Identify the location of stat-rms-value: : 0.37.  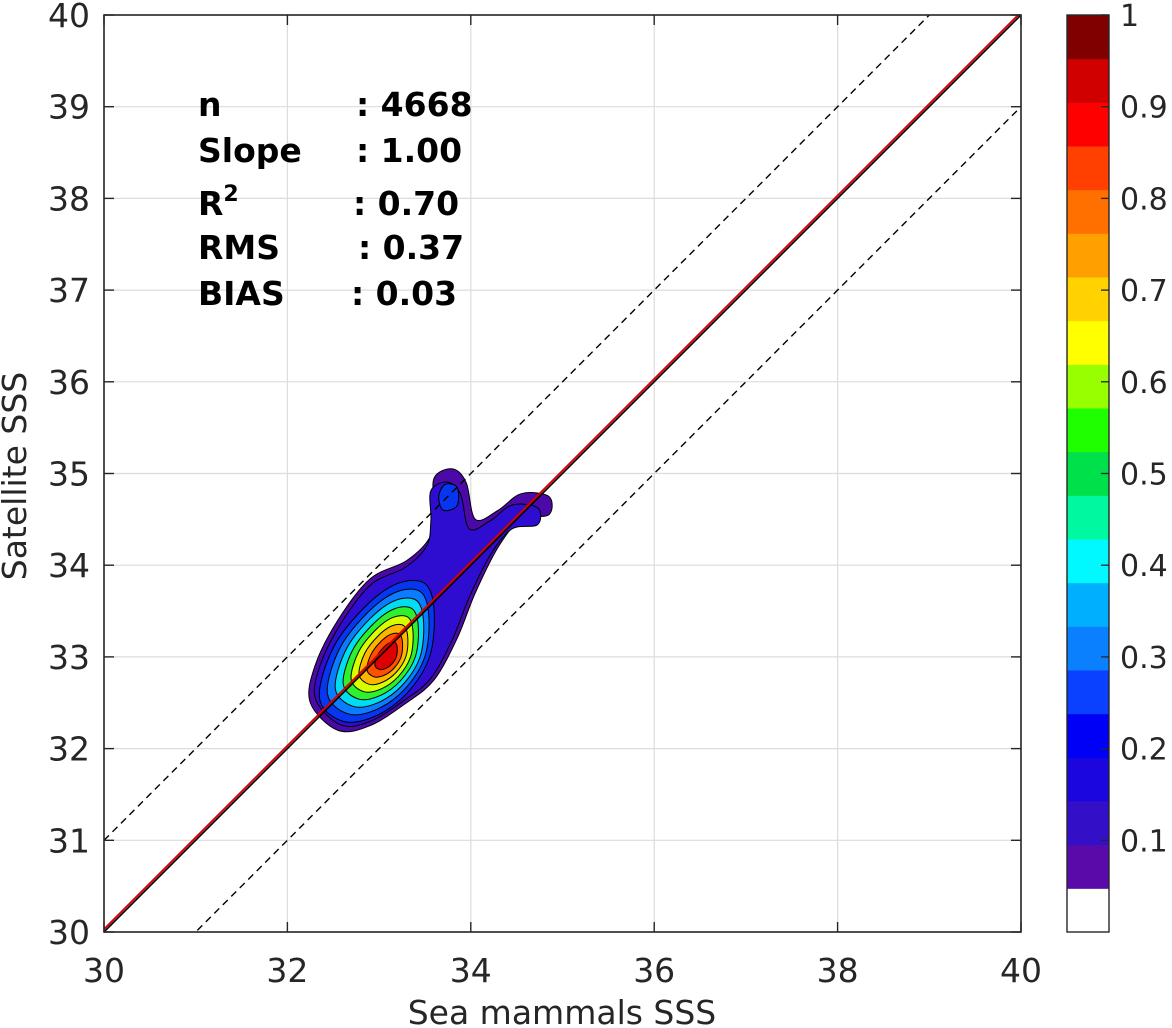
(411, 247).